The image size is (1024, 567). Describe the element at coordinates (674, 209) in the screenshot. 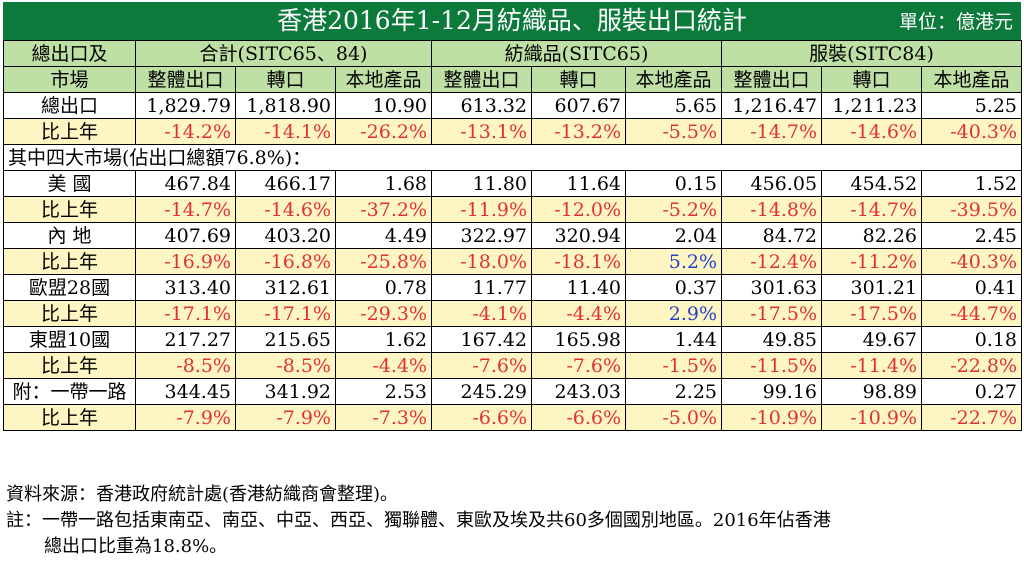

I see `yoy-cell: -5.2%` at that location.